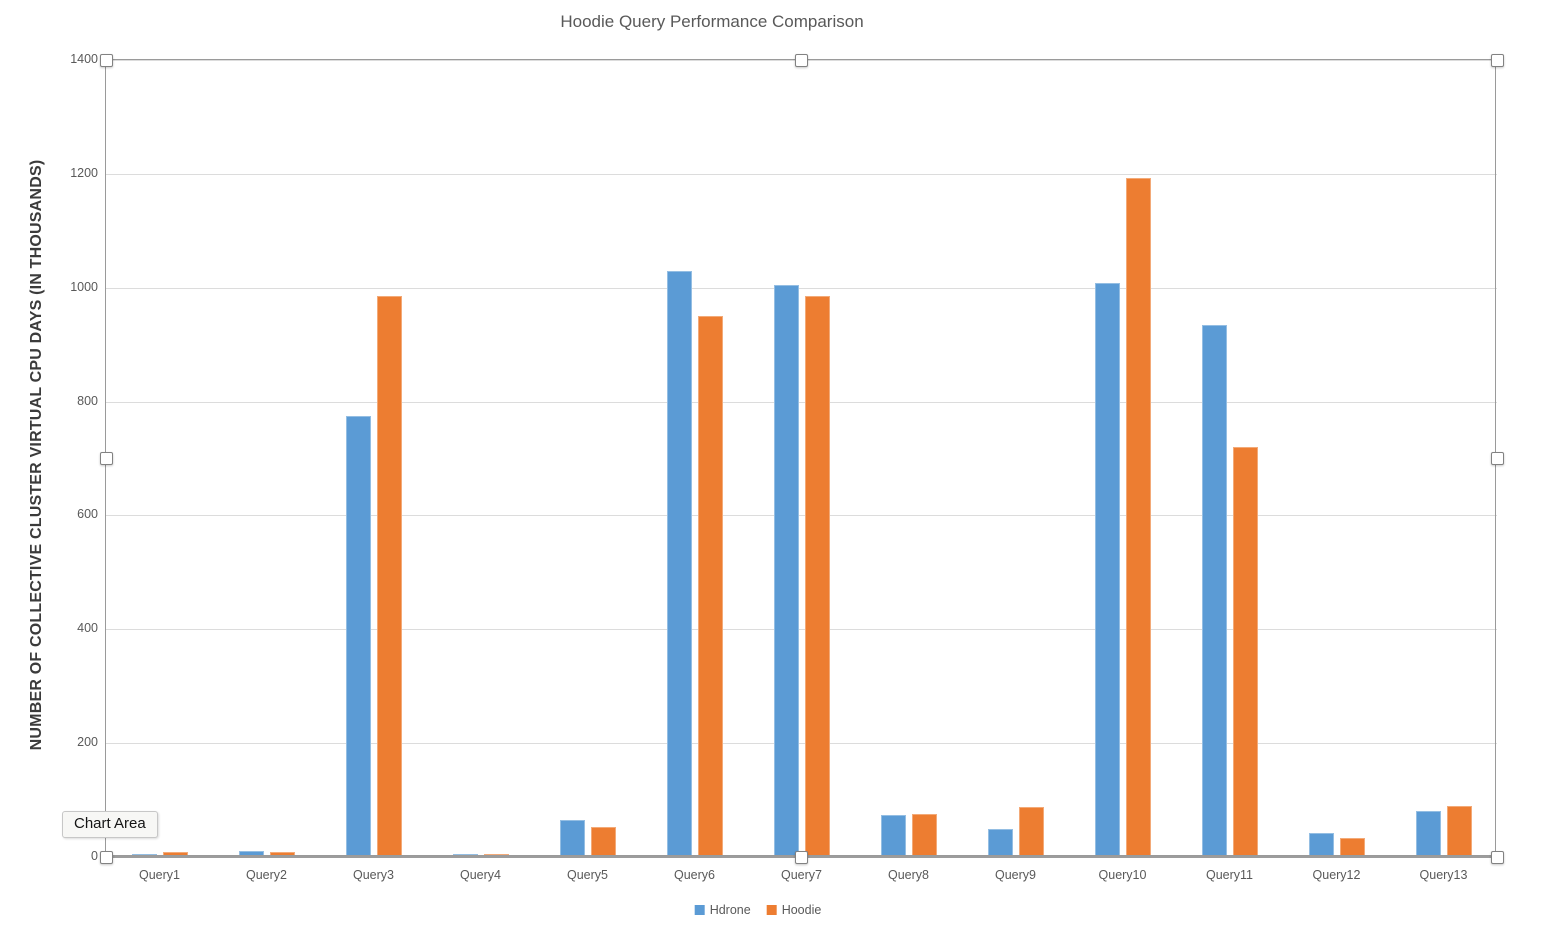 The image size is (1550, 934). I want to click on x-tick-label: Query8, so click(908, 875).